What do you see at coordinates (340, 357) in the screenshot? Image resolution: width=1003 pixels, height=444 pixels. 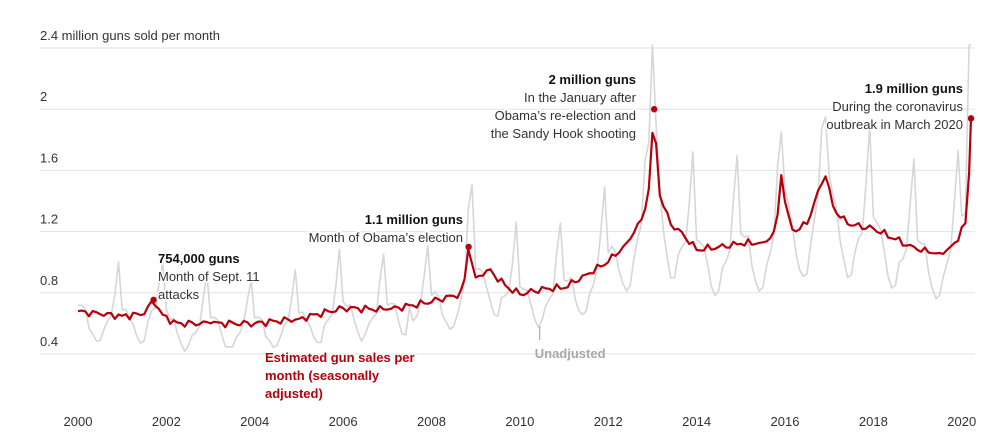 I see `adjusted-series-label: Estimated gun sales per` at bounding box center [340, 357].